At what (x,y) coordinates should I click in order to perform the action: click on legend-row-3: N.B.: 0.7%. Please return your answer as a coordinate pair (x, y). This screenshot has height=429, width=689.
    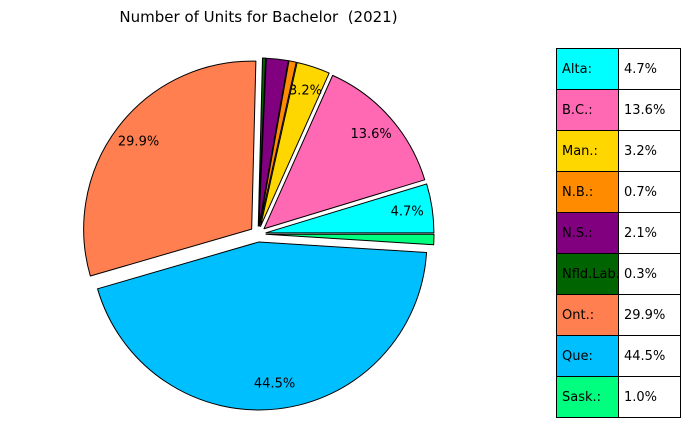
    Looking at the image, I should click on (618, 192).